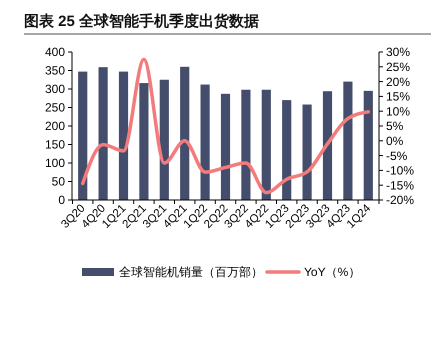  I want to click on legend-label: 全球智能机销量（百万部）, so click(191, 272).